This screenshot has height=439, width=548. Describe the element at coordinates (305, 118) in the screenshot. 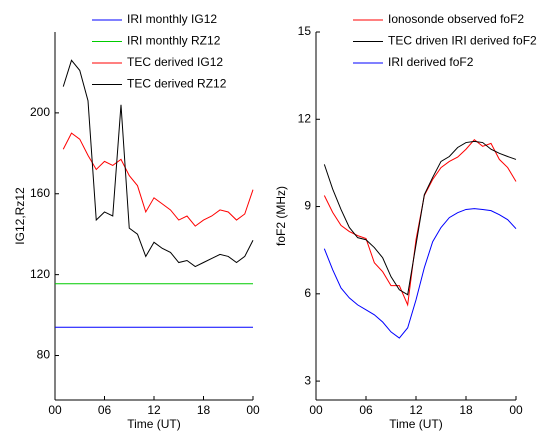

I see `y-tick-label: 12` at that location.